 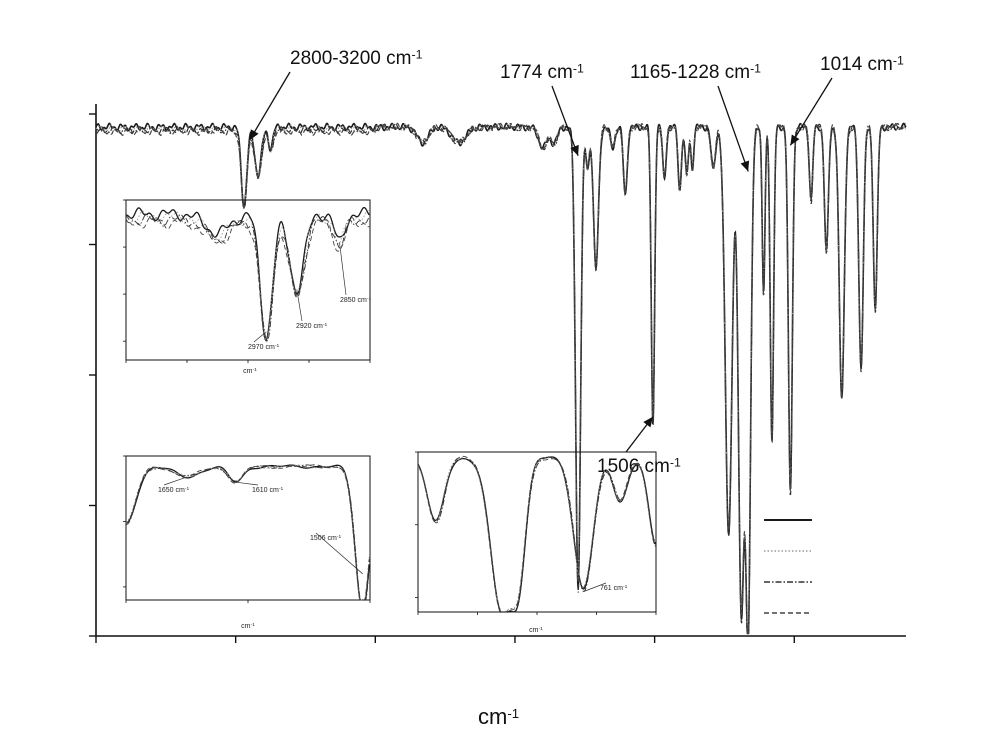 I want to click on inset-annotation-label-base: 2970 cm, so click(x=261, y=347).